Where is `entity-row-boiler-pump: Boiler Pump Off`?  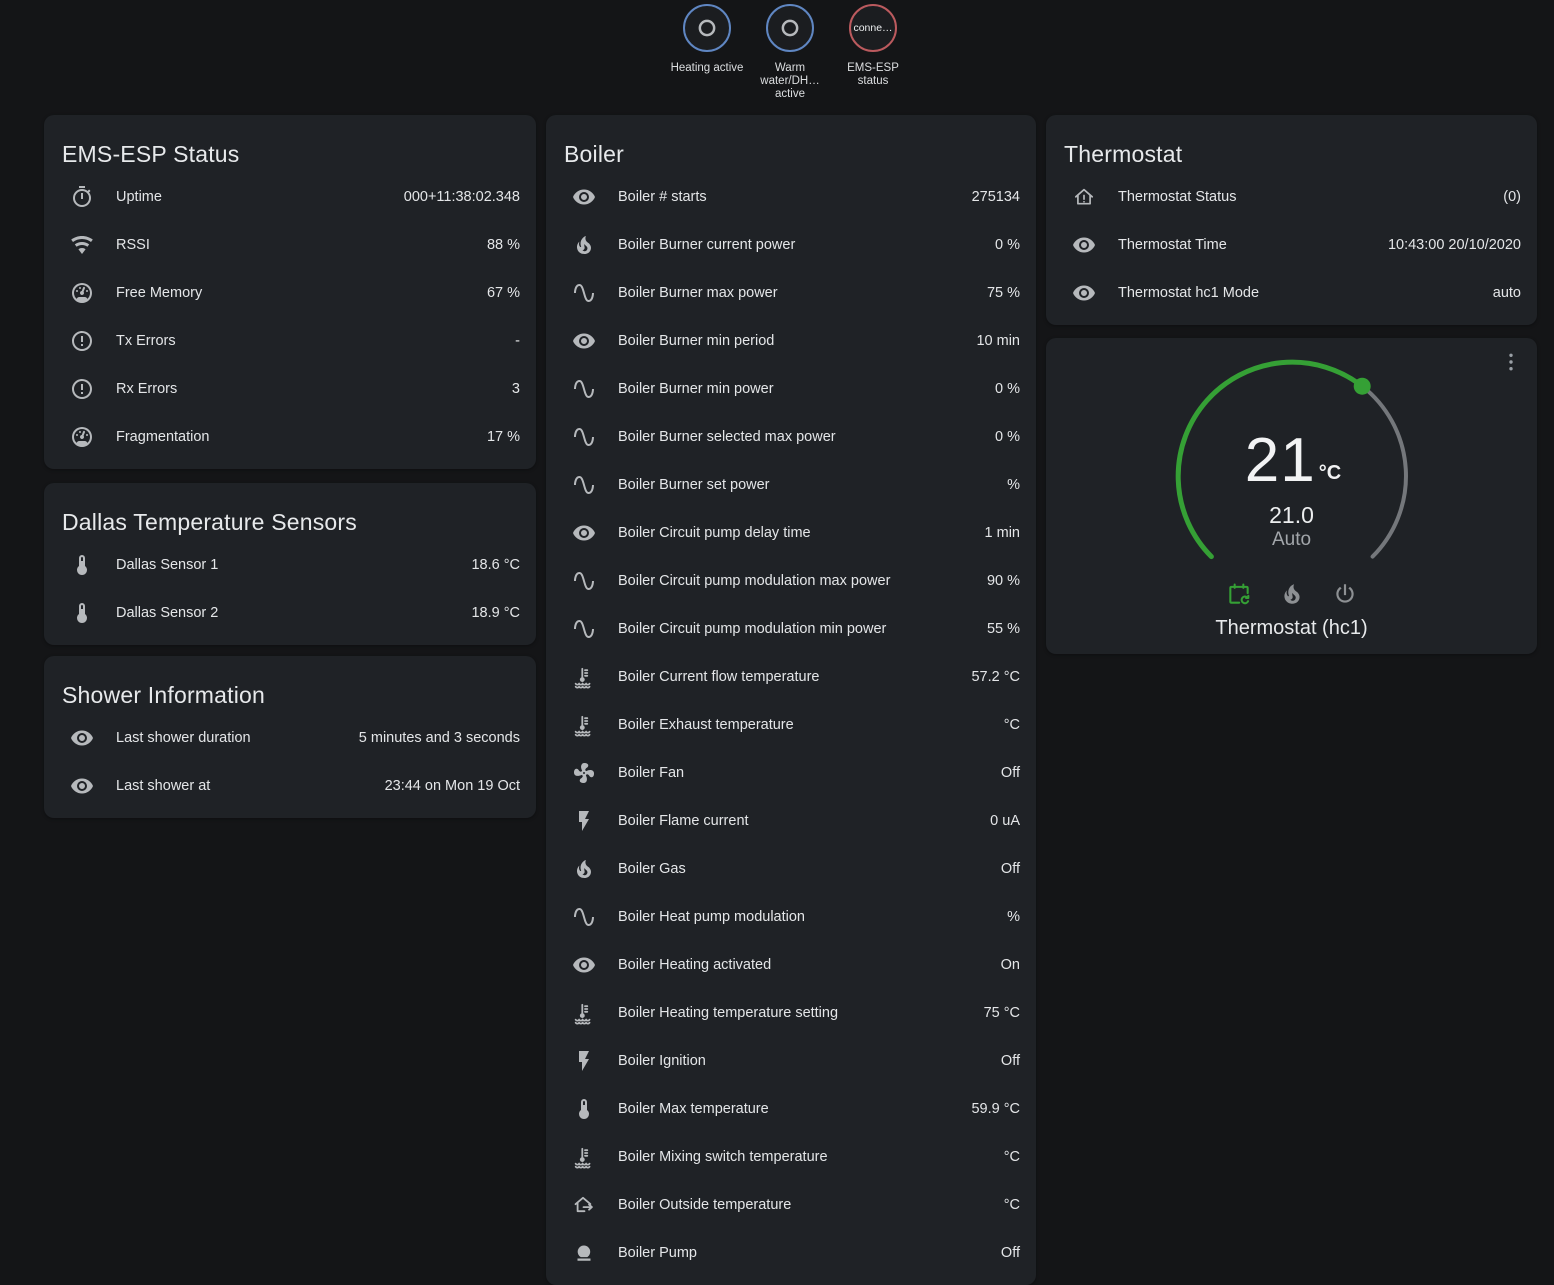 entity-row-boiler-pump: Boiler Pump Off is located at coordinates (791, 1253).